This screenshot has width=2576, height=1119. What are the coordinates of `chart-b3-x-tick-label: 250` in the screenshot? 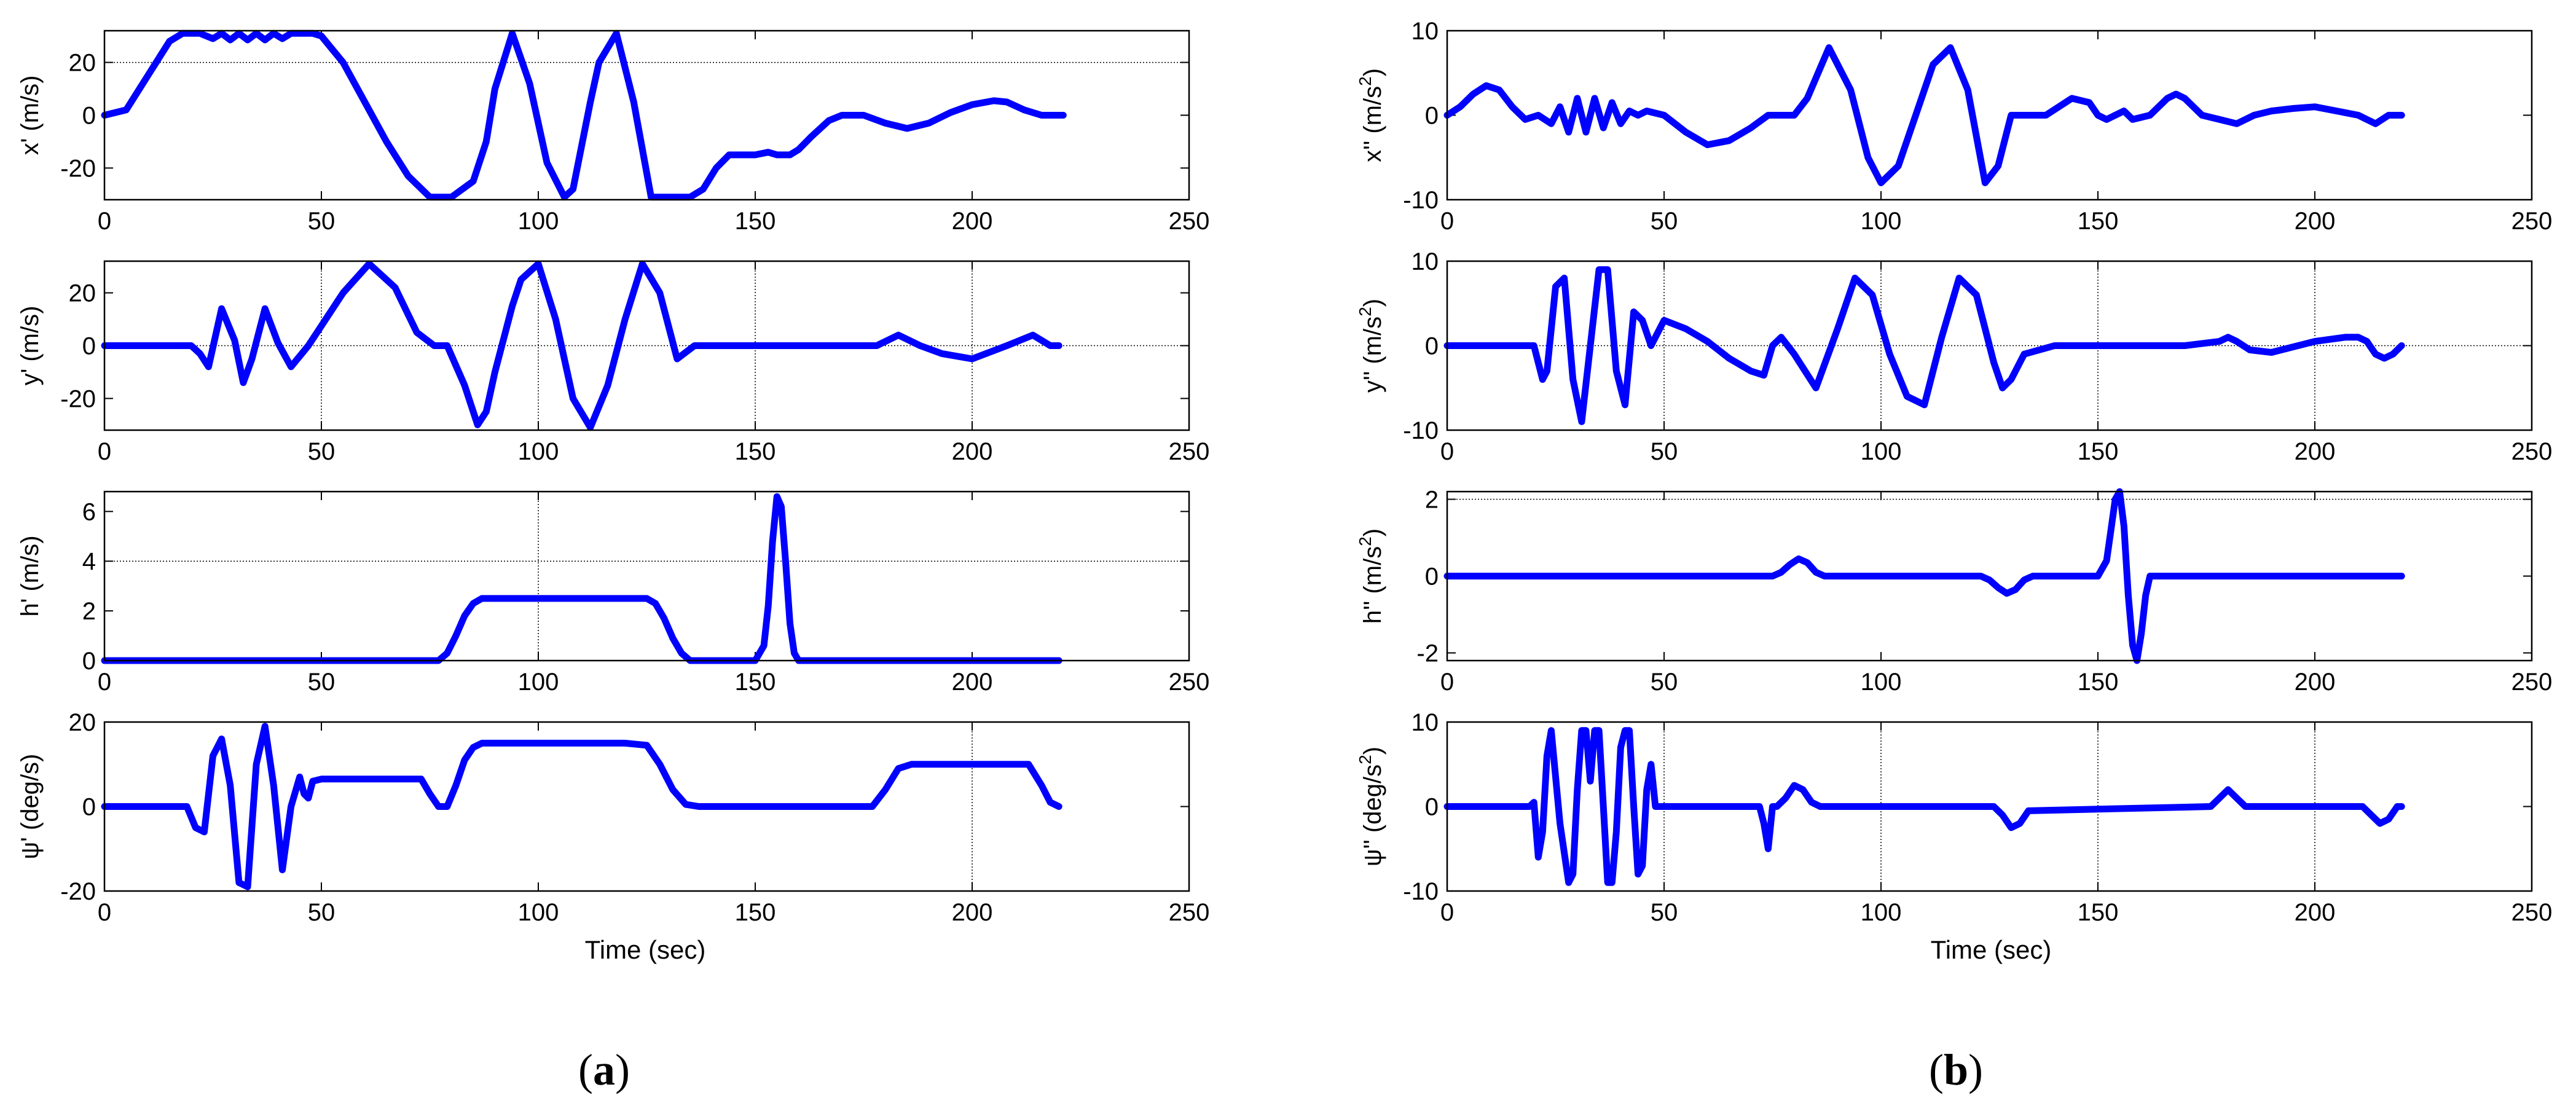 It's located at (2532, 682).